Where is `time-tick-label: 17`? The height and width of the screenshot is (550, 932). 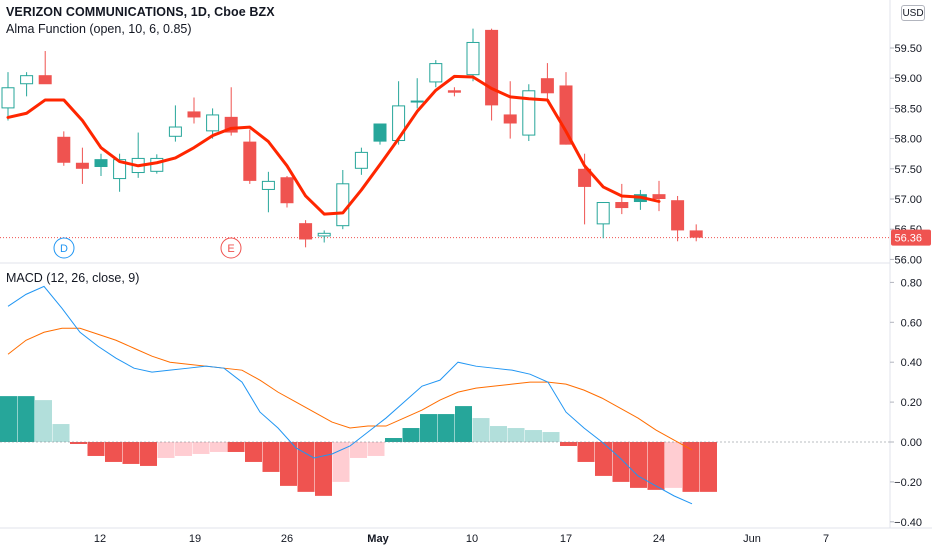 time-tick-label: 17 is located at coordinates (566, 539).